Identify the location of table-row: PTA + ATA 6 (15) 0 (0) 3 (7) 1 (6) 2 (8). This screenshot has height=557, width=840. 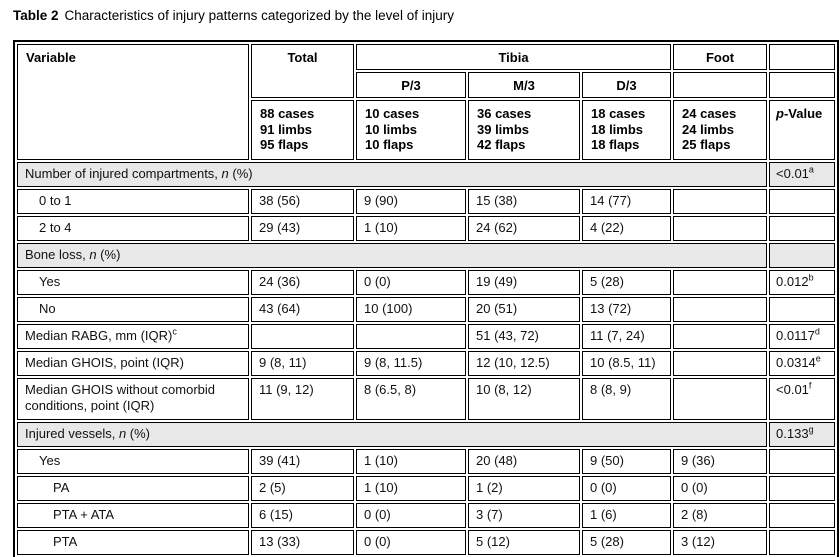
(426, 516).